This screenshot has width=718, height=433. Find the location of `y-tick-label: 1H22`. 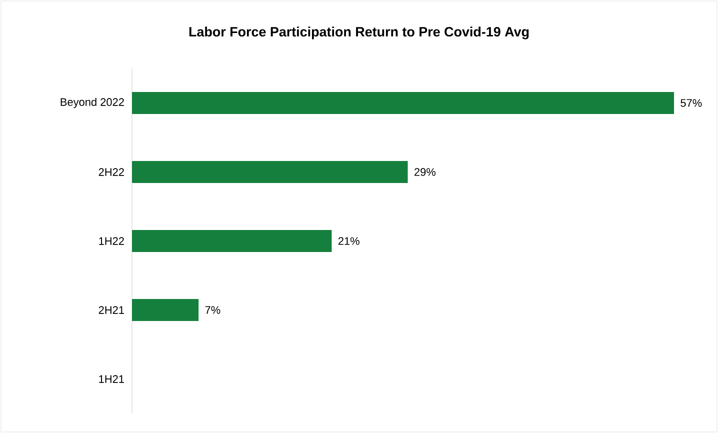

y-tick-label: 1H22 is located at coordinates (111, 241).